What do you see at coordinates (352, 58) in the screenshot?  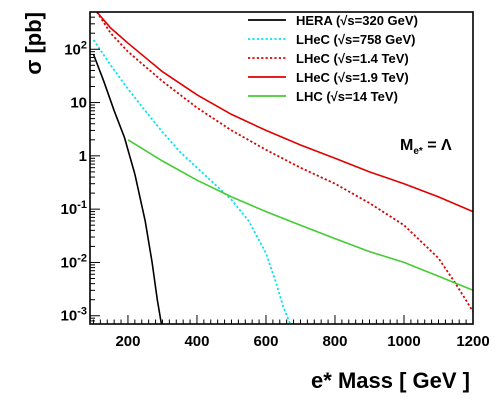 I see `legend-label-2: LHeC (√s=1.4 TeV)` at bounding box center [352, 58].